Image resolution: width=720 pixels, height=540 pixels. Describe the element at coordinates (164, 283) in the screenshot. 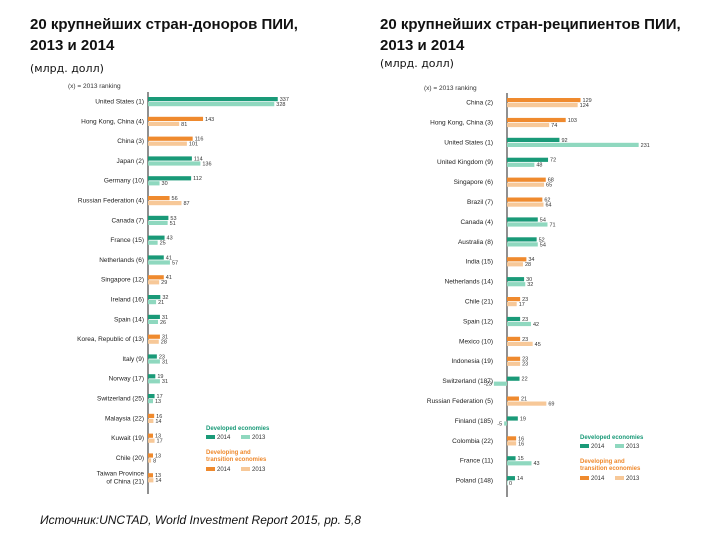

I see `donor-value-label-2013: 29` at that location.